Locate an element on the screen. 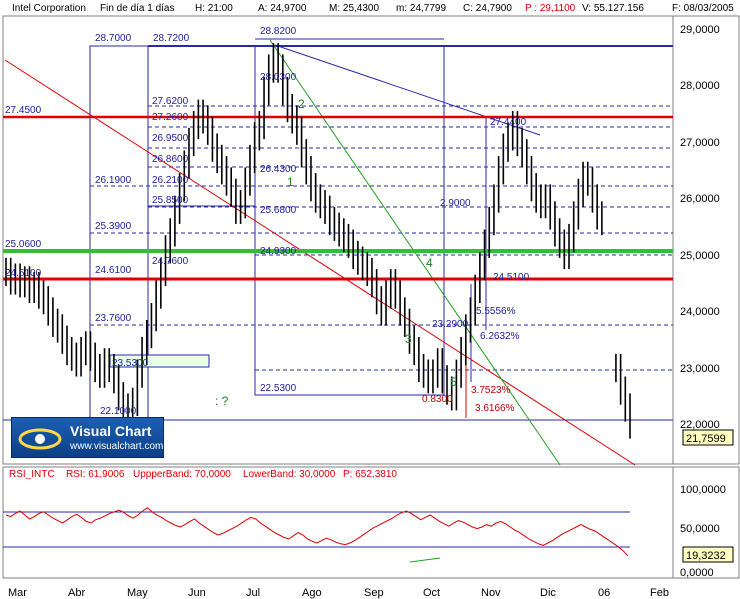  wave-label: 3 is located at coordinates (408, 339).